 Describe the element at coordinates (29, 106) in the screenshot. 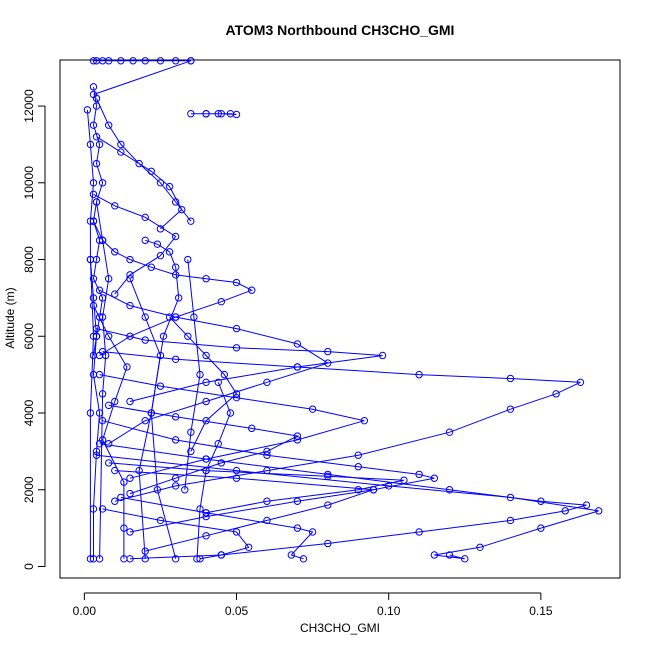

I see `y-tick-label: 12000` at that location.